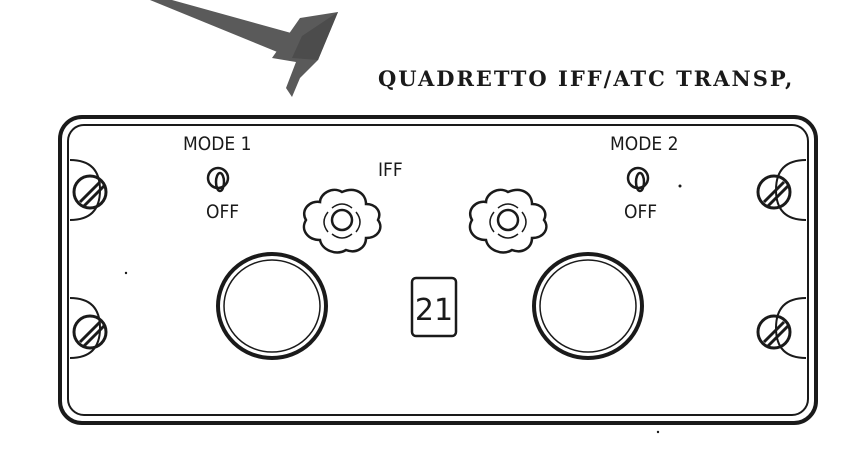 The image size is (863, 453). What do you see at coordinates (640, 212) in the screenshot?
I see `mode2-off-label: OFF` at bounding box center [640, 212].